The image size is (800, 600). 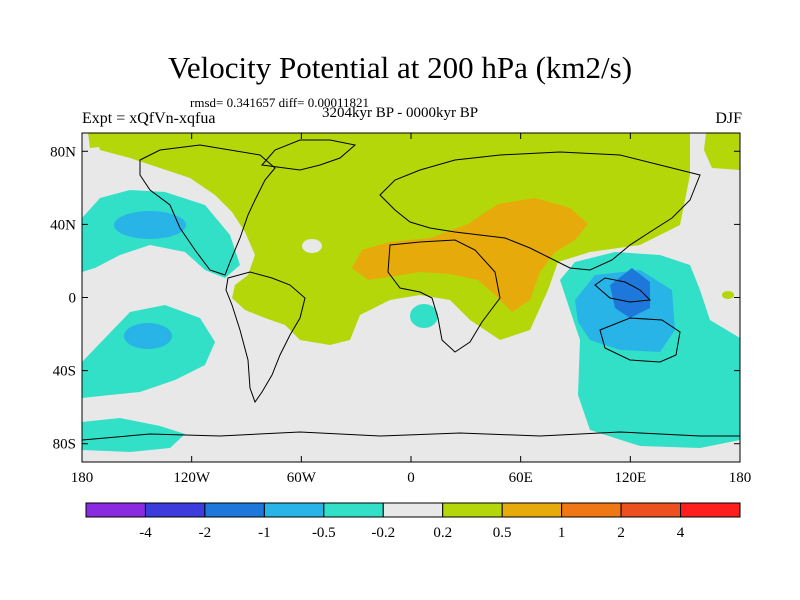 What do you see at coordinates (413, 521) in the screenshot?
I see `colorbar: -4 -2 -1 -0.5 -0.2 0.2 0.5 1 2 4` at bounding box center [413, 521].